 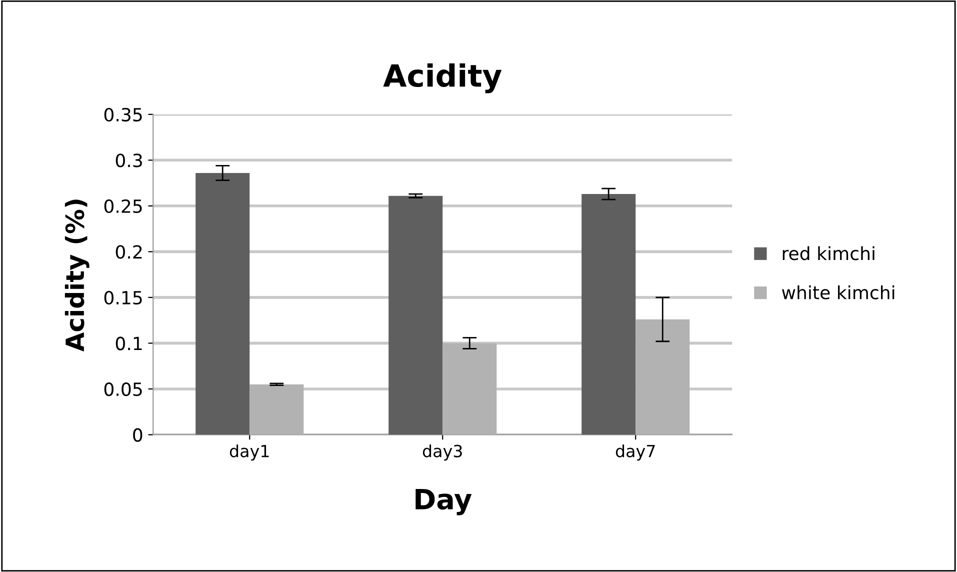 What do you see at coordinates (635, 452) in the screenshot?
I see `x-tick-label: day7` at bounding box center [635, 452].